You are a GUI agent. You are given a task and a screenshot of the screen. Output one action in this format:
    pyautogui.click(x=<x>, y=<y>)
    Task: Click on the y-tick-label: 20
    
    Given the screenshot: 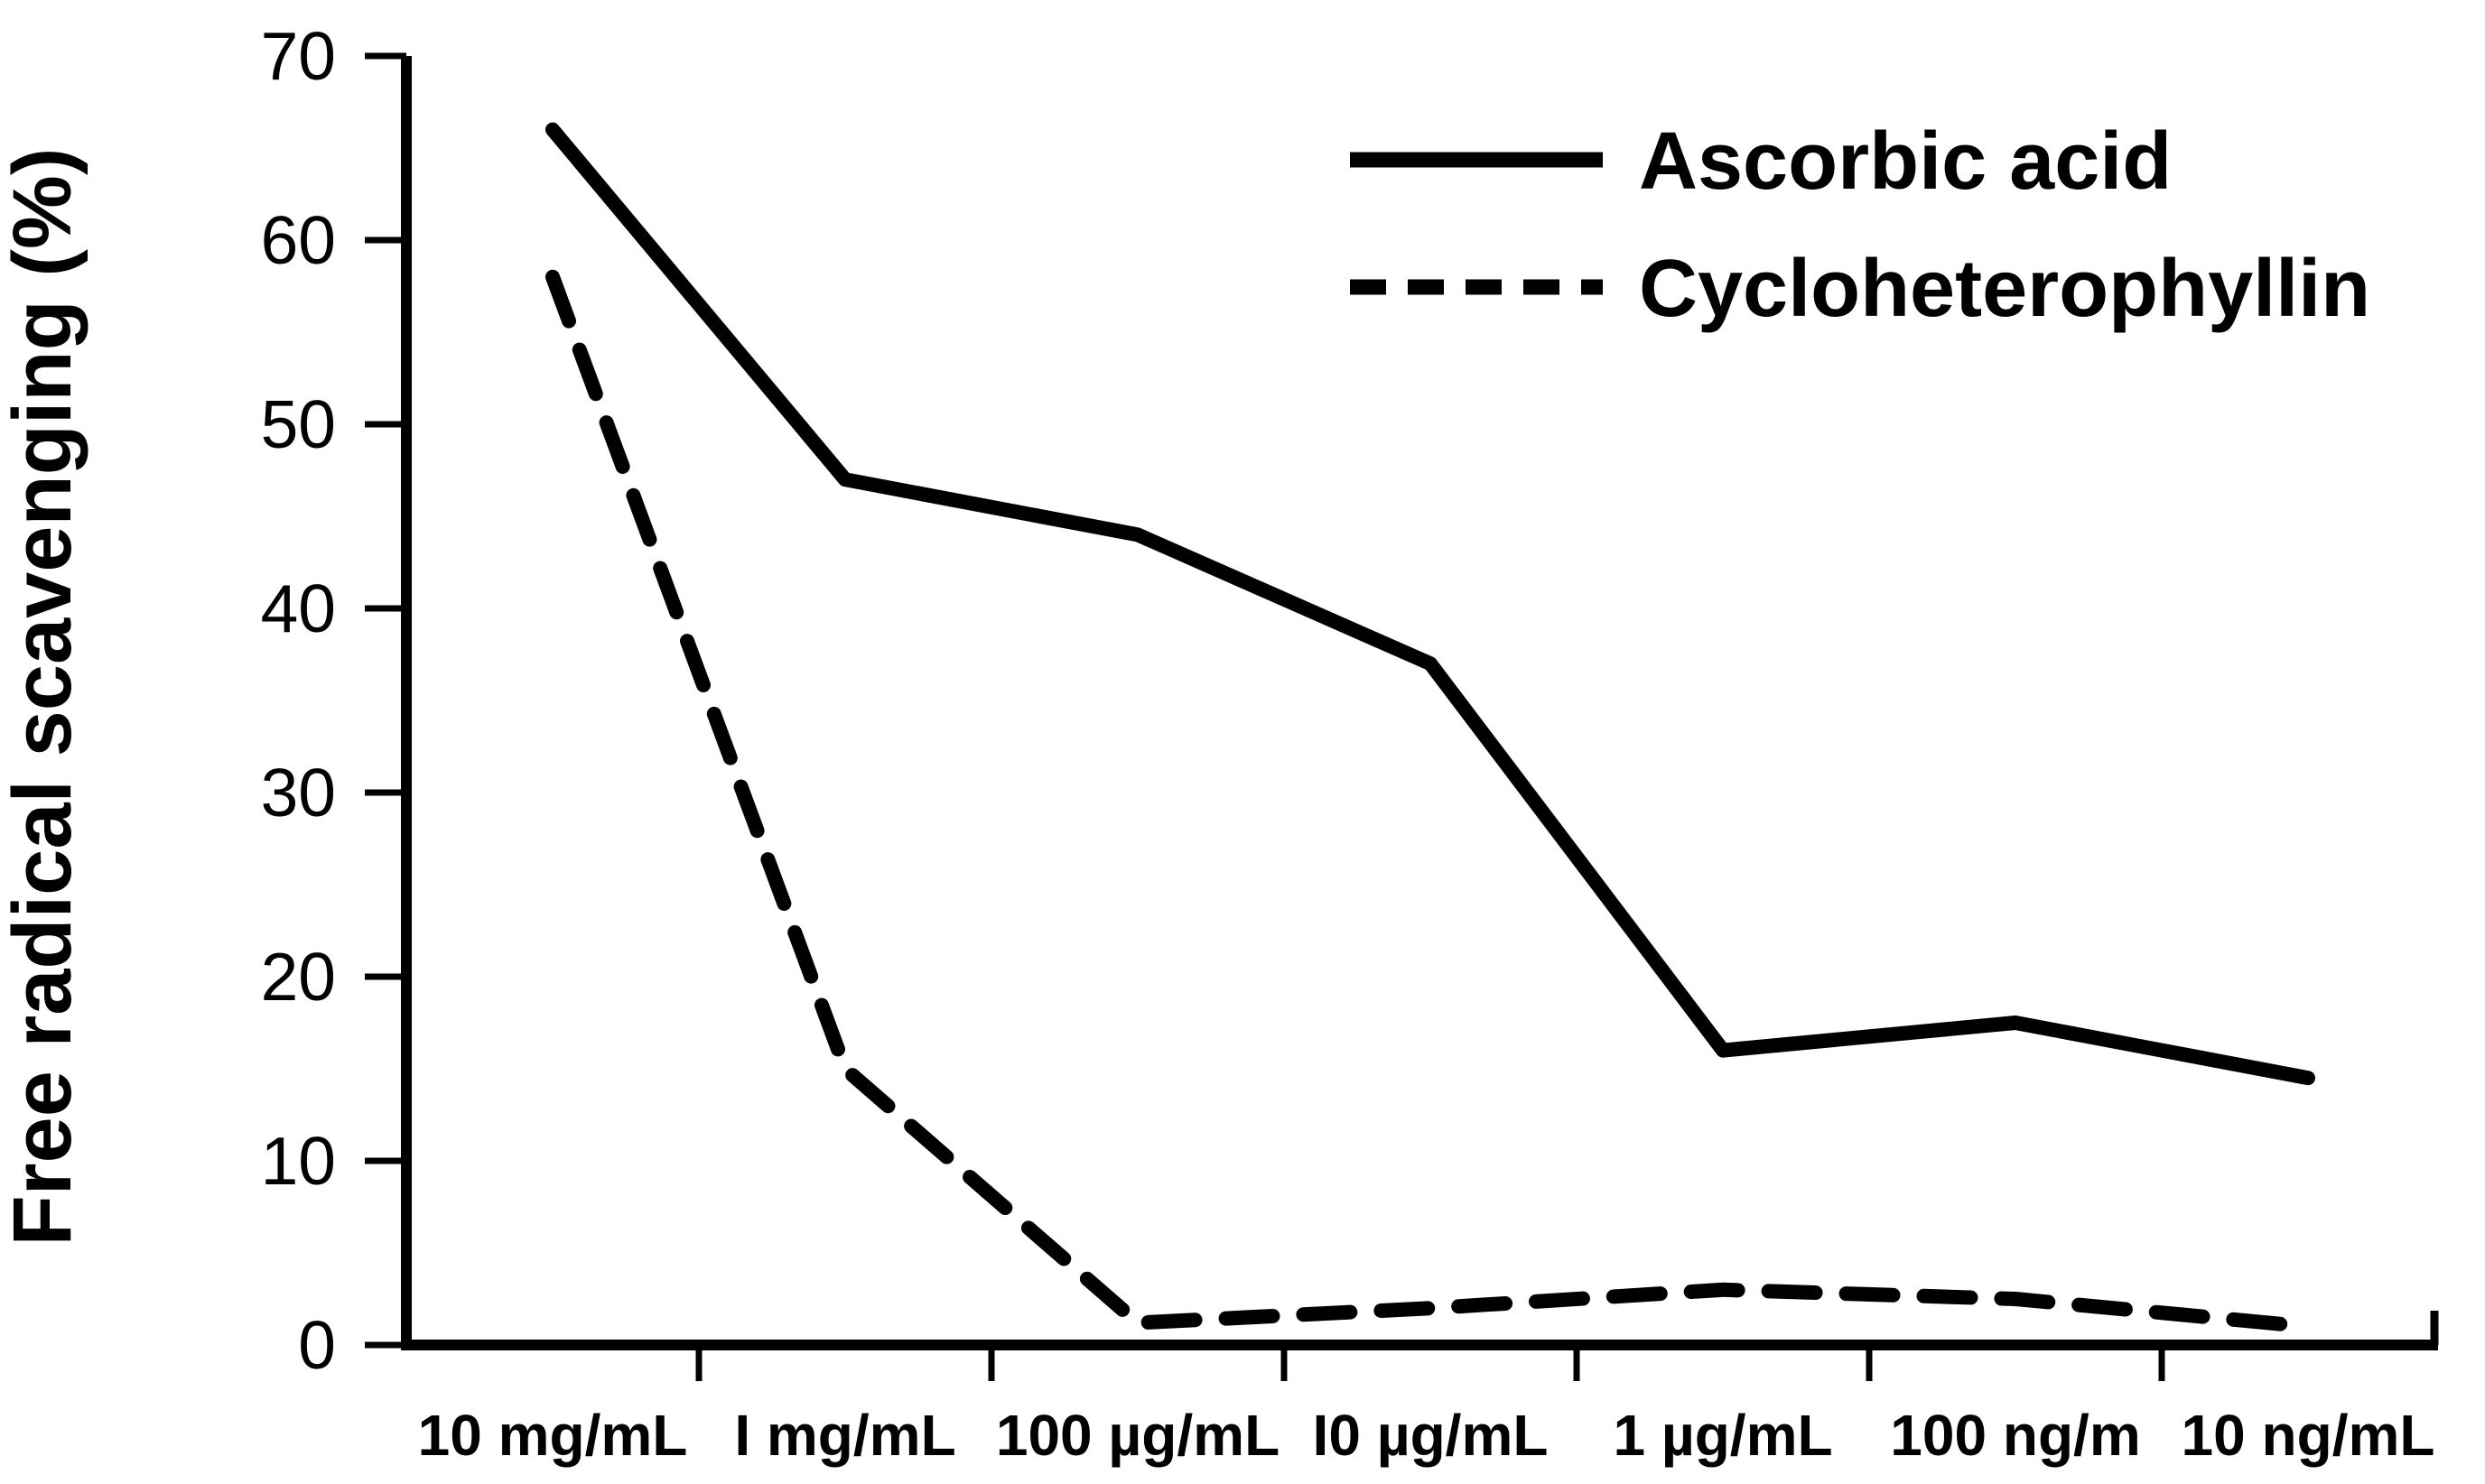 What is the action you would take?
    pyautogui.click(x=298, y=977)
    